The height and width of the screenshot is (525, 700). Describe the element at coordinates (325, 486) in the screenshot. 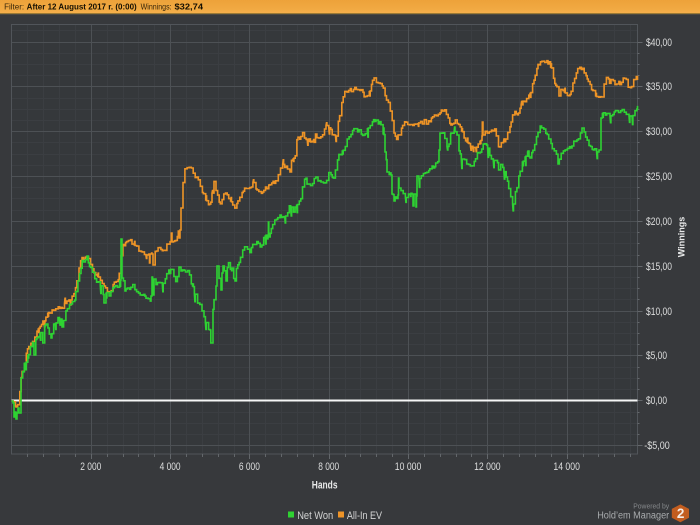

I see `svg-text: Hands` at that location.